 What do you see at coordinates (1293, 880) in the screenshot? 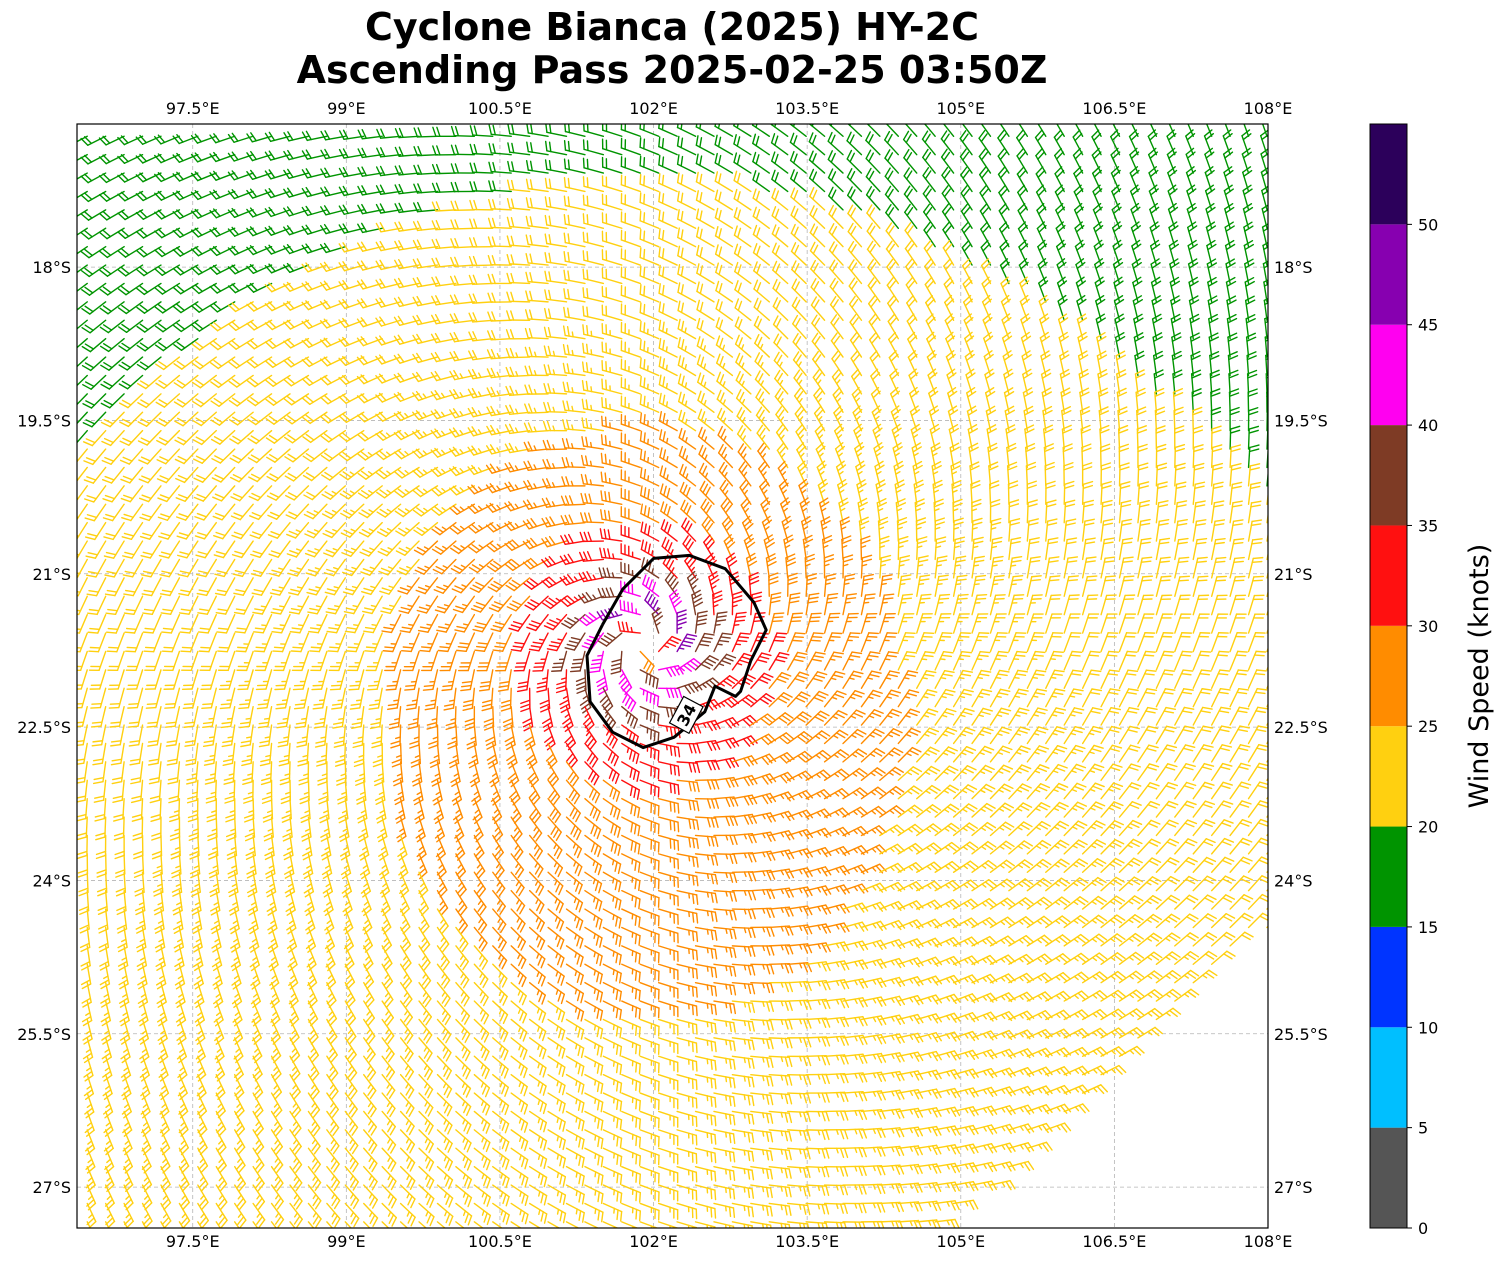
I see `lat-tick-right-4: 24°S` at bounding box center [1293, 880].